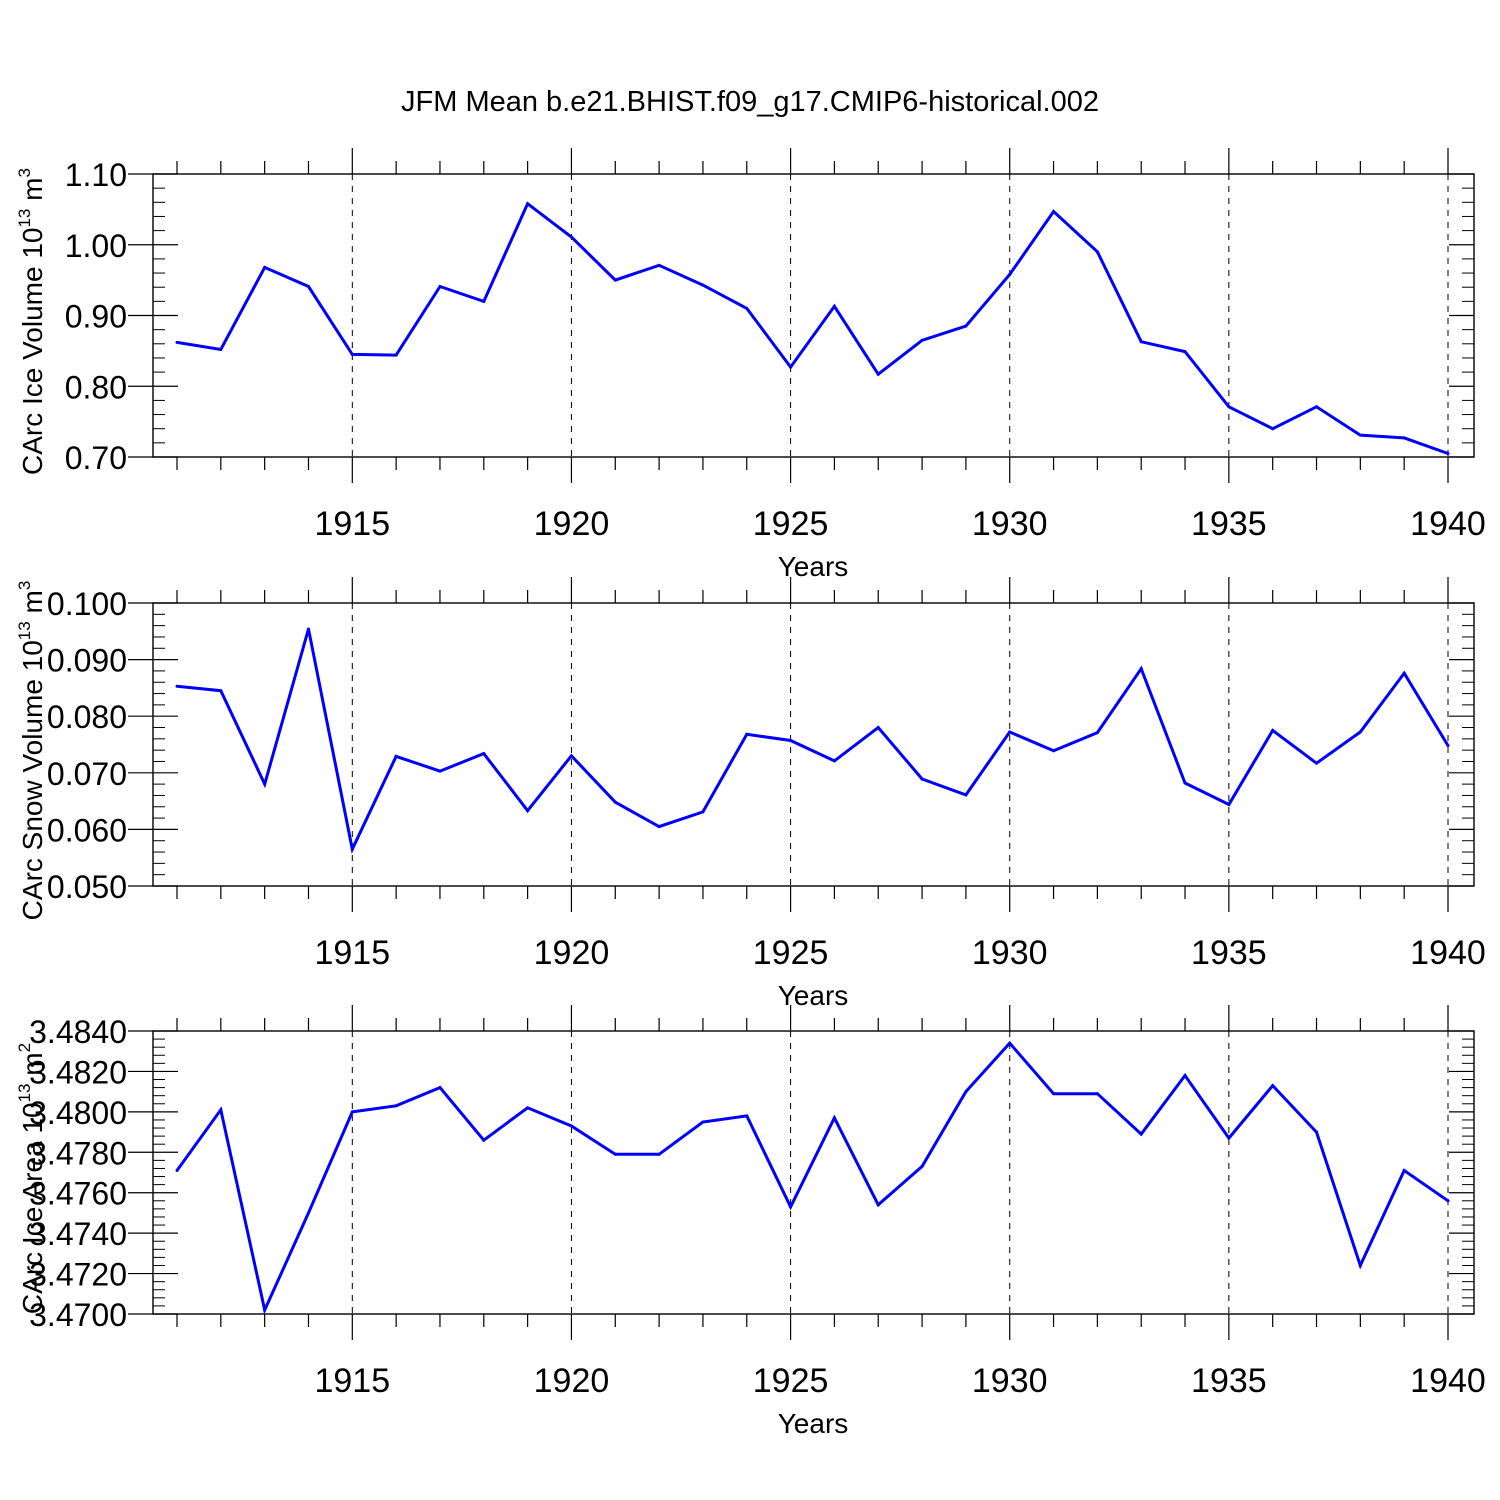 This screenshot has width=1500, height=1500. I want to click on y-tick-label: 3.4840, so click(78, 1032).